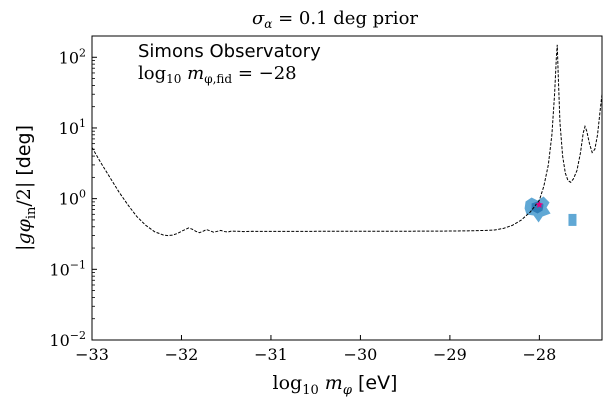  I want to click on chart-title: σα = 0.1 deg prior, so click(335, 19).